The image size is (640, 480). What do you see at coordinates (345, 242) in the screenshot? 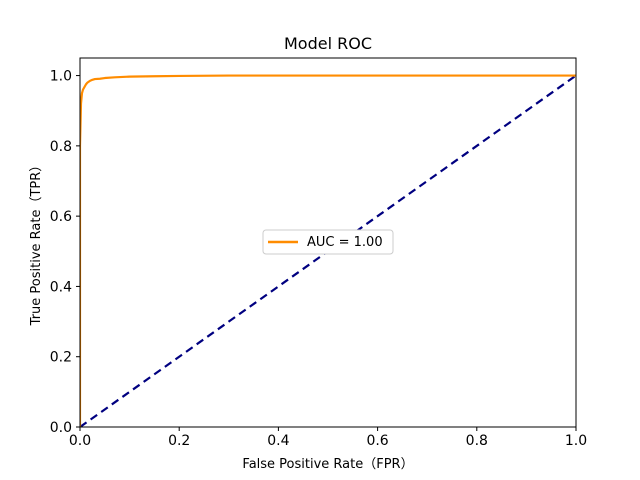
I see `legend-label-auc: AUC = 1.00` at bounding box center [345, 242].